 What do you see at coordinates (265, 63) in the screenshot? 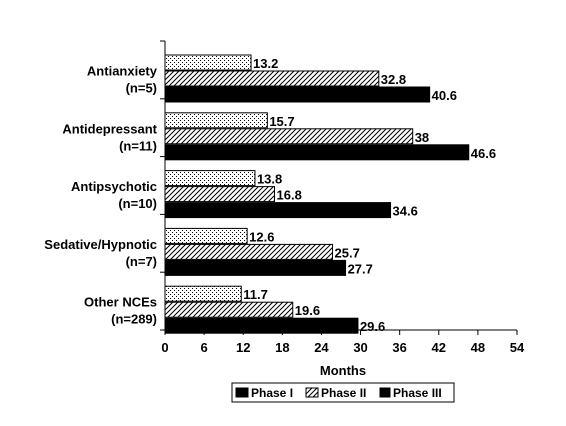
I see `value-label: 13.2` at bounding box center [265, 63].